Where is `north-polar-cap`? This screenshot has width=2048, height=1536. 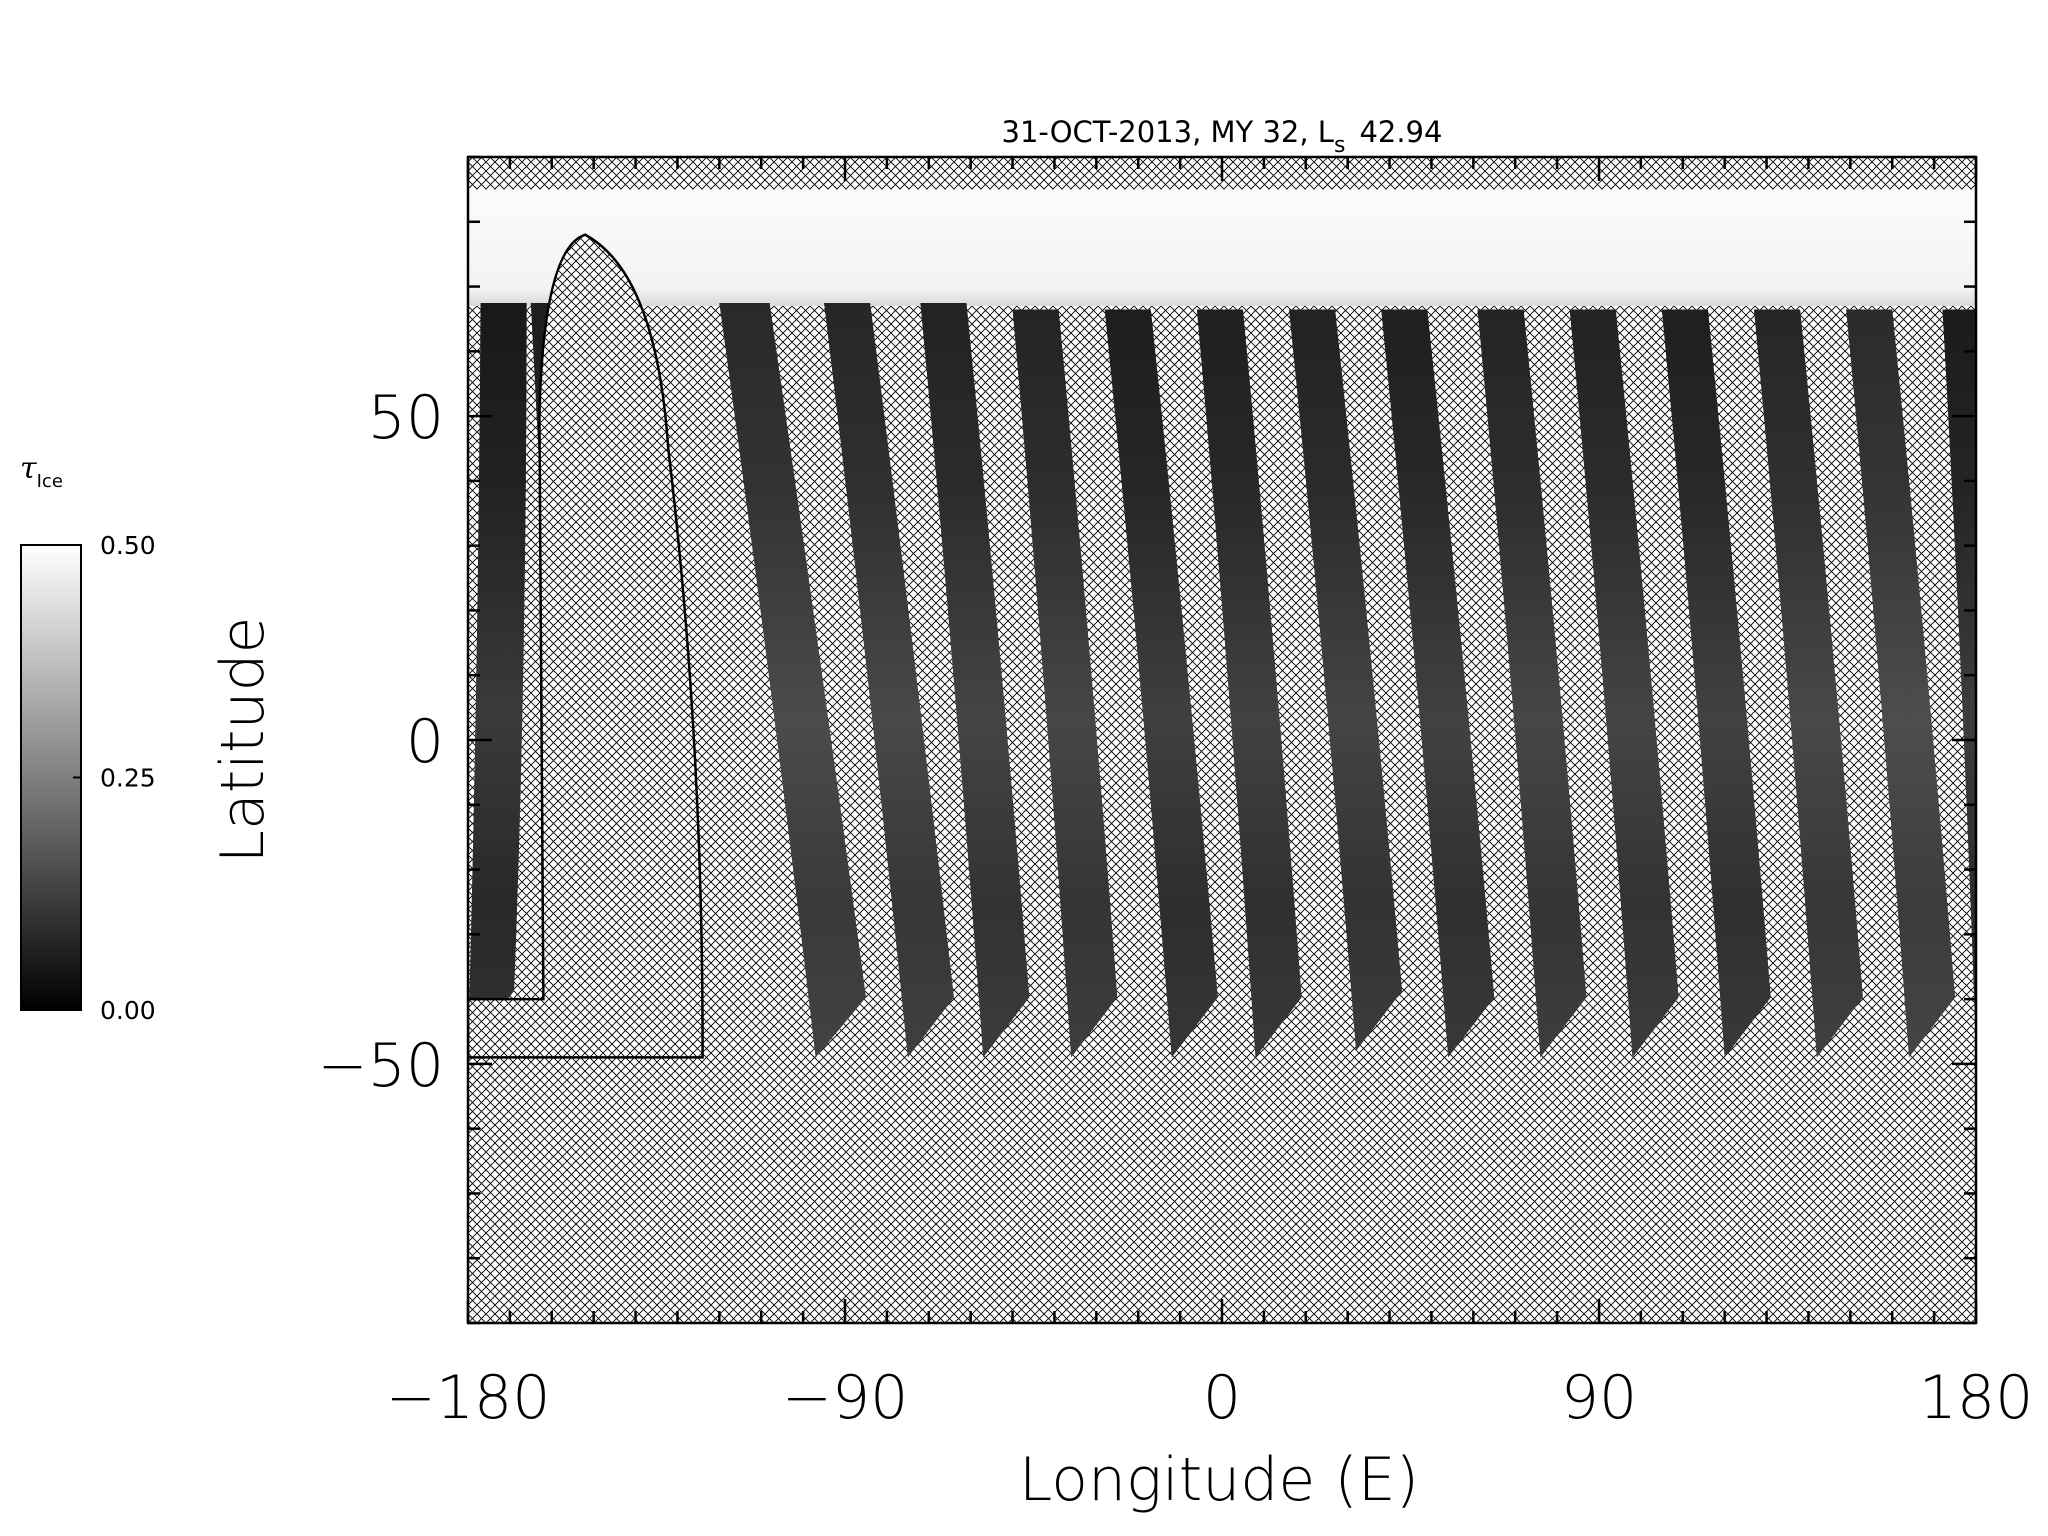
north-polar-cap is located at coordinates (1222, 247).